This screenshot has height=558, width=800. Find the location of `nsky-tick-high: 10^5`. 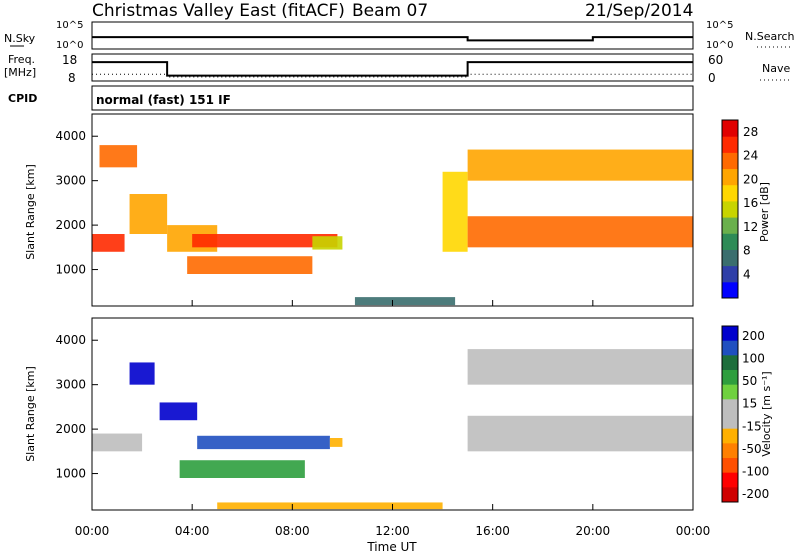

nsky-tick-high: 10^5 is located at coordinates (69, 25).